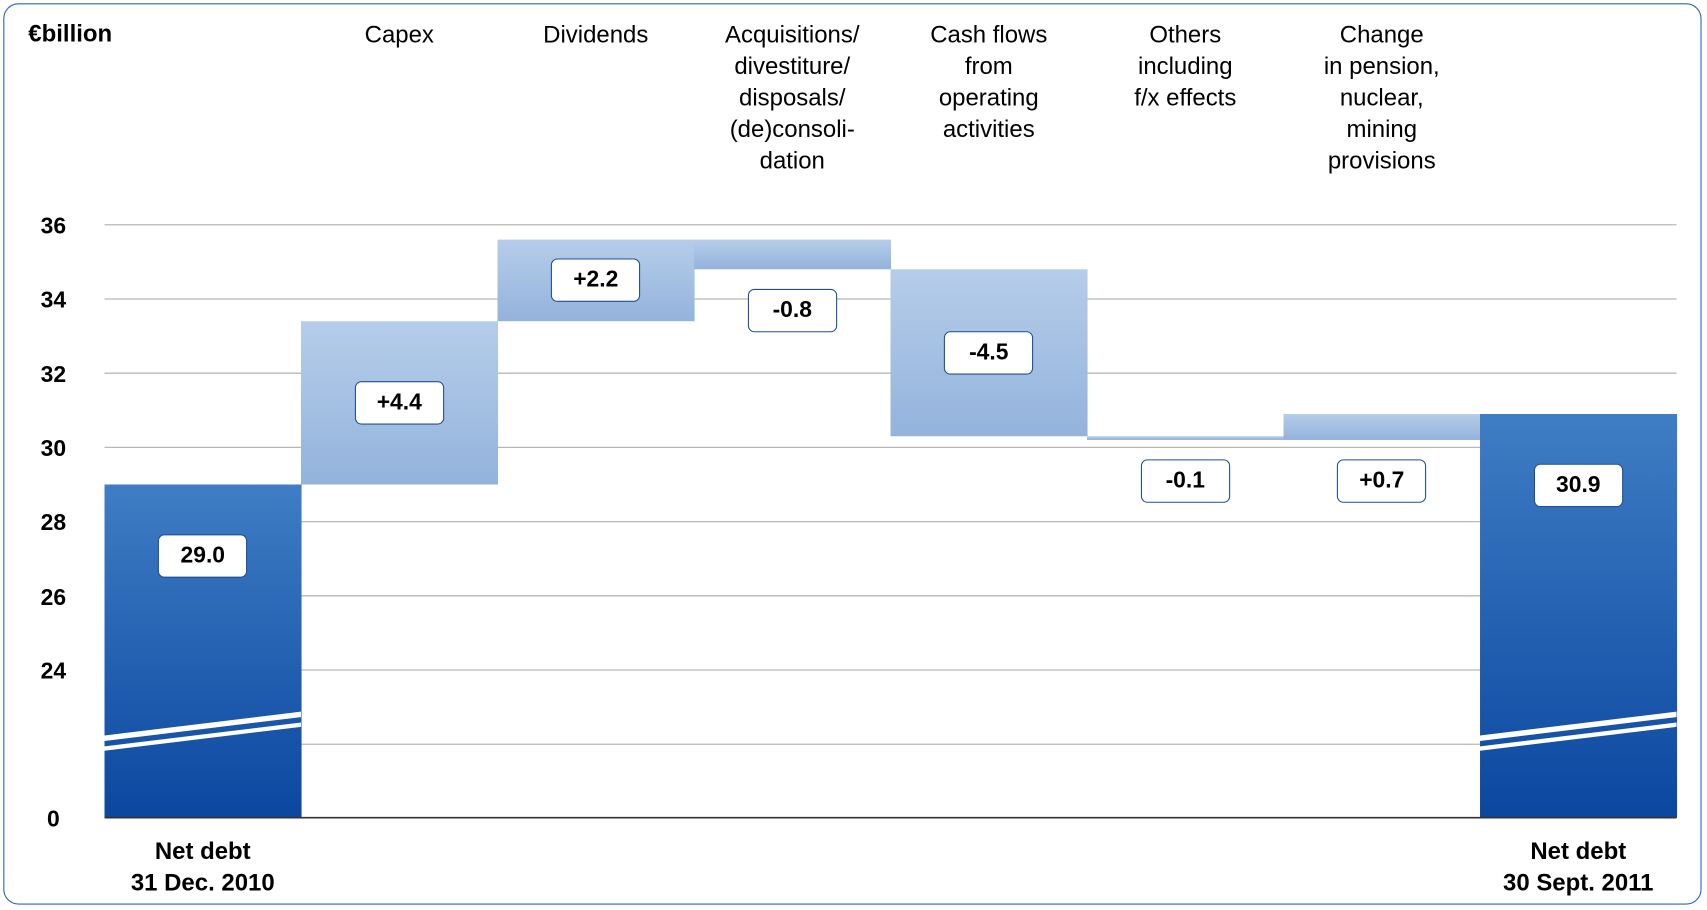 This screenshot has height=910, width=1707. Describe the element at coordinates (202, 866) in the screenshot. I see `x-category-label: Net debt 31 Dec. 2010` at that location.